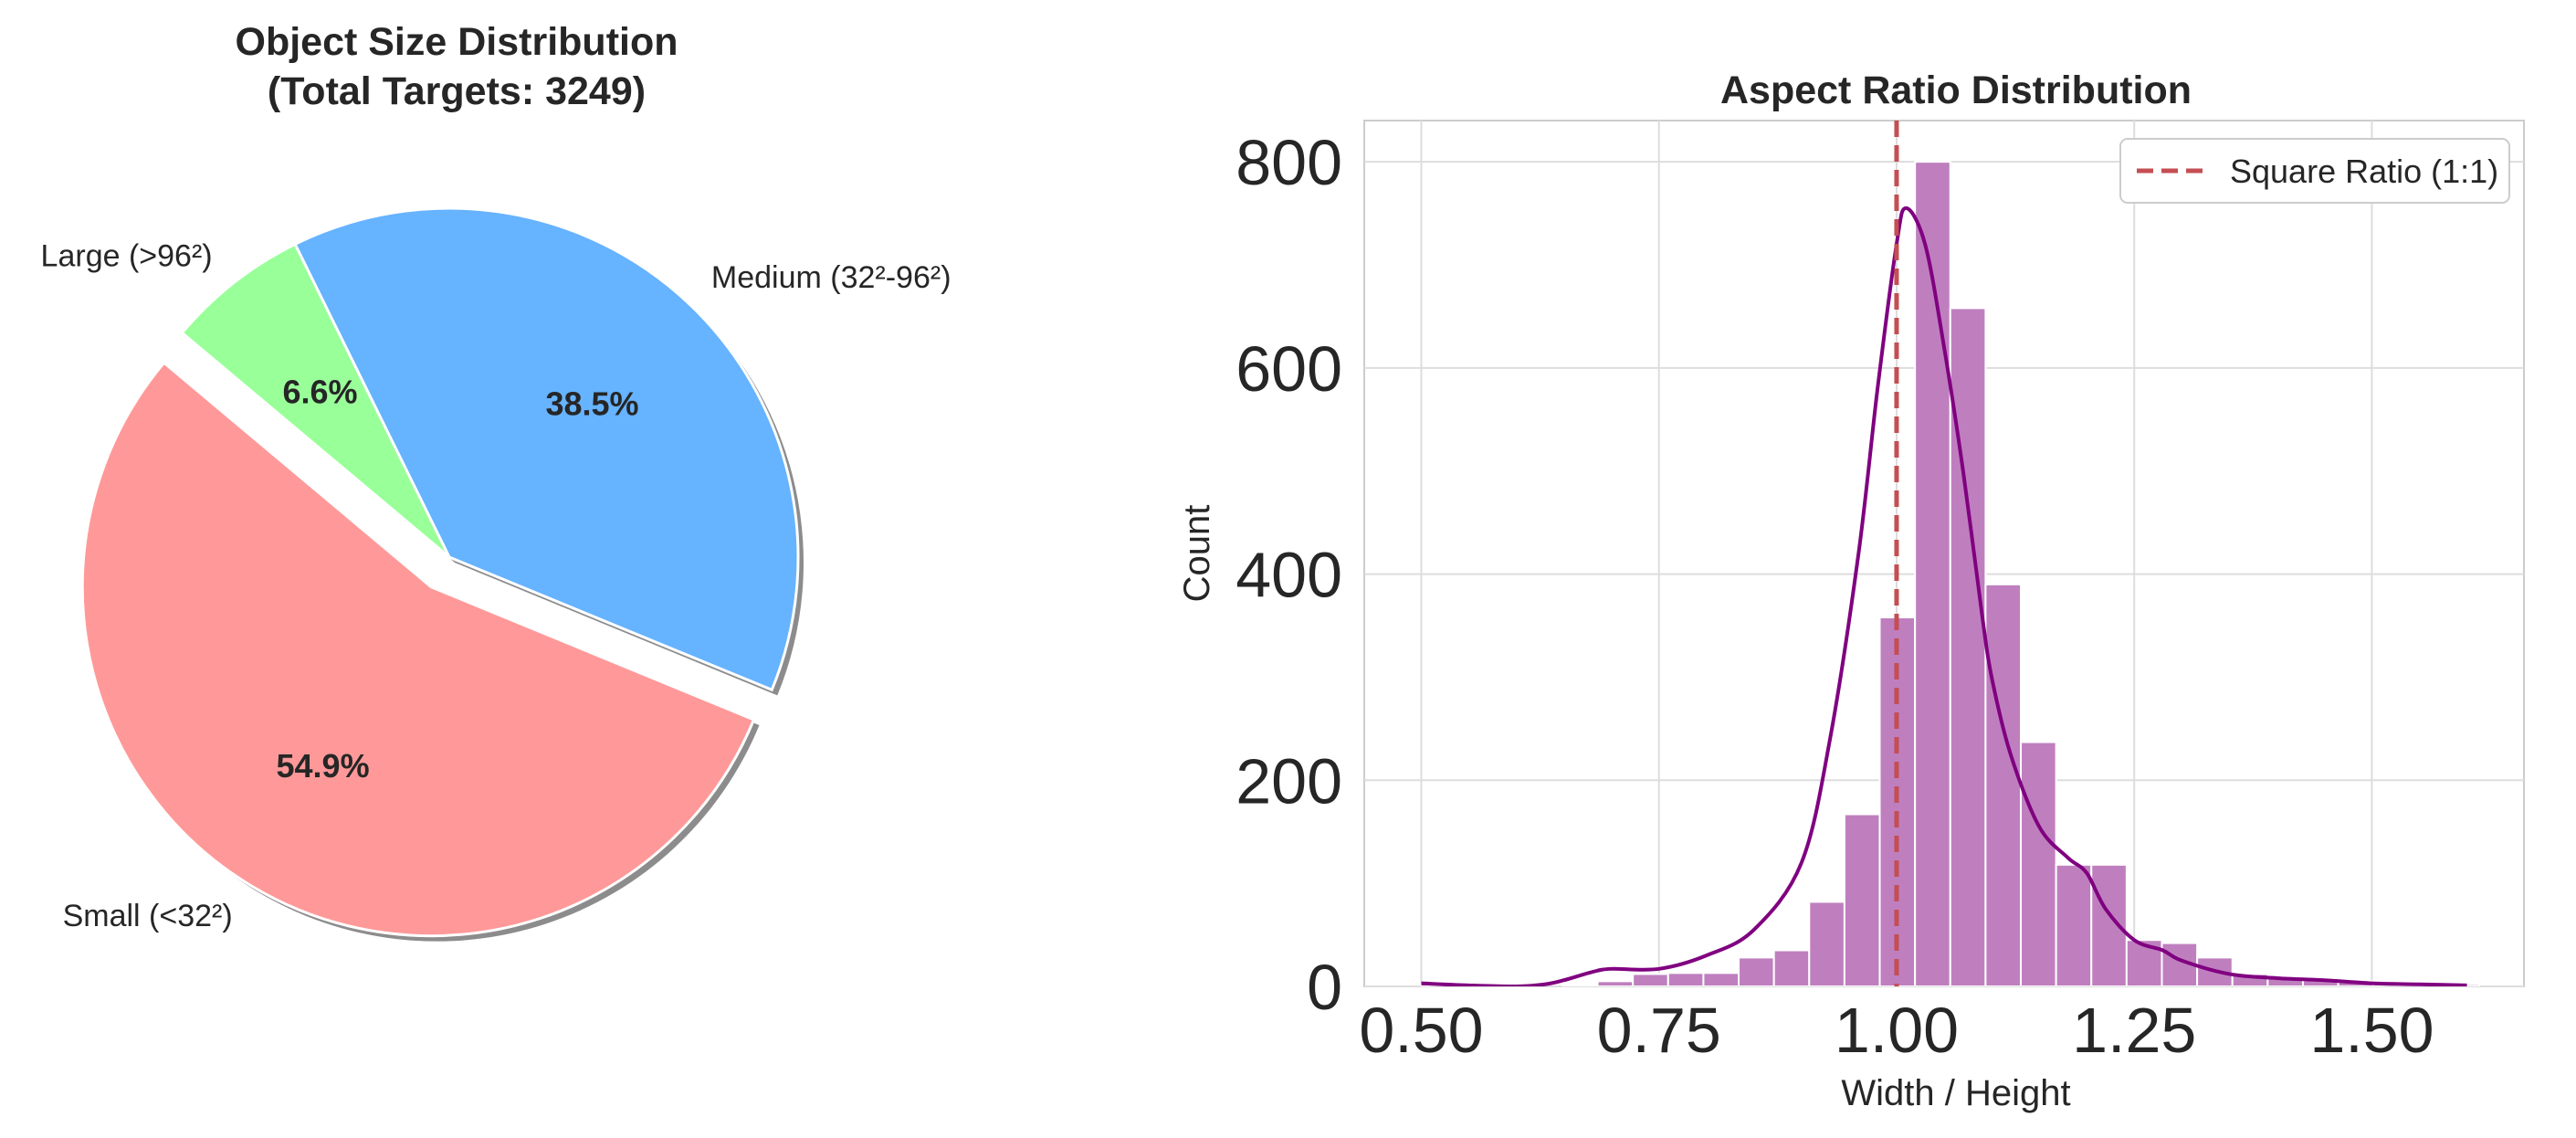  What do you see at coordinates (127, 255) in the screenshot?
I see `pie-label-large: Large (>96²)` at bounding box center [127, 255].